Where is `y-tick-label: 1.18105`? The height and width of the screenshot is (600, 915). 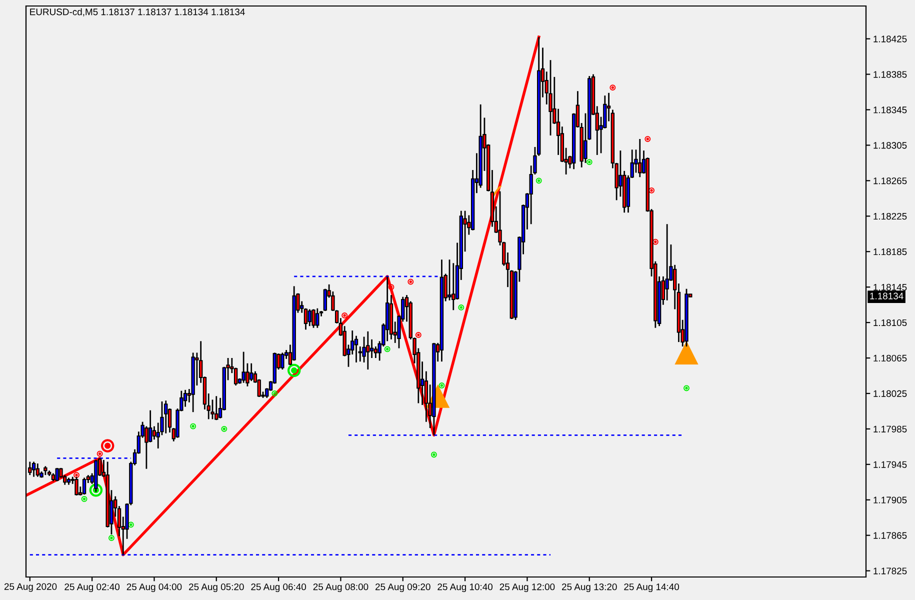
y-tick-label: 1.18105 is located at coordinates (890, 322).